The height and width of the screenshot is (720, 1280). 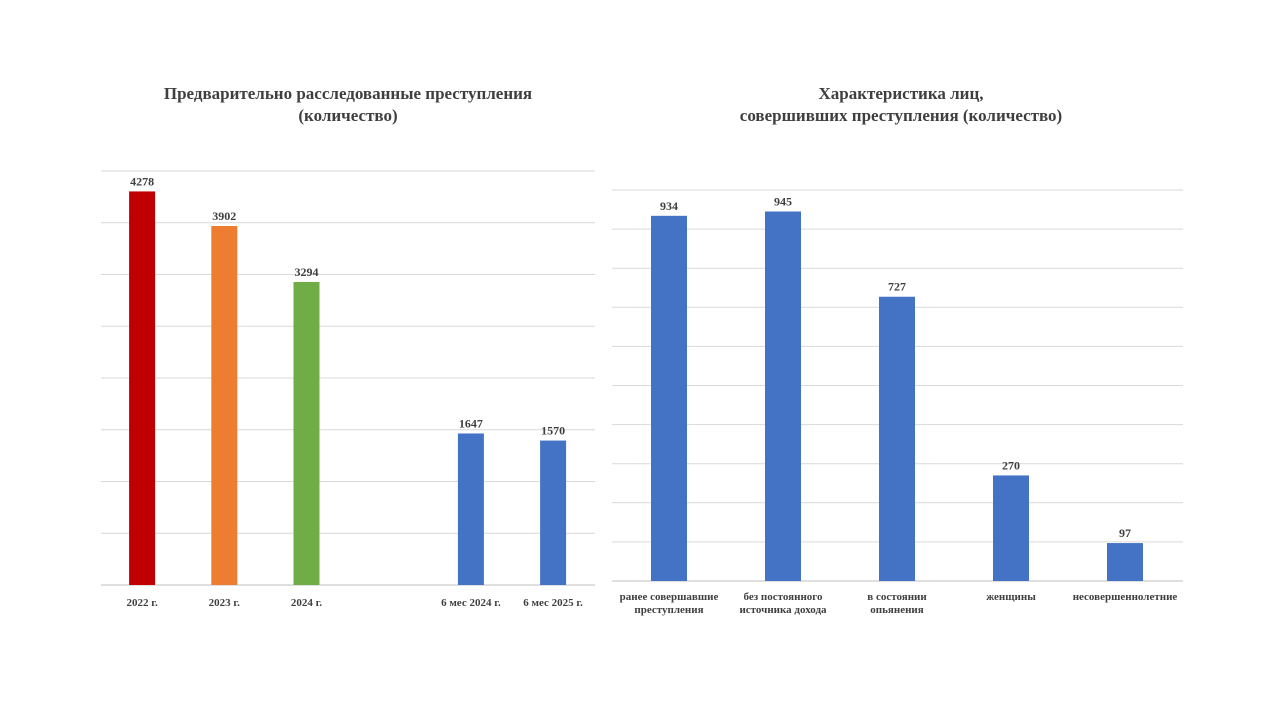 I want to click on data-label: 1570, so click(x=553, y=431).